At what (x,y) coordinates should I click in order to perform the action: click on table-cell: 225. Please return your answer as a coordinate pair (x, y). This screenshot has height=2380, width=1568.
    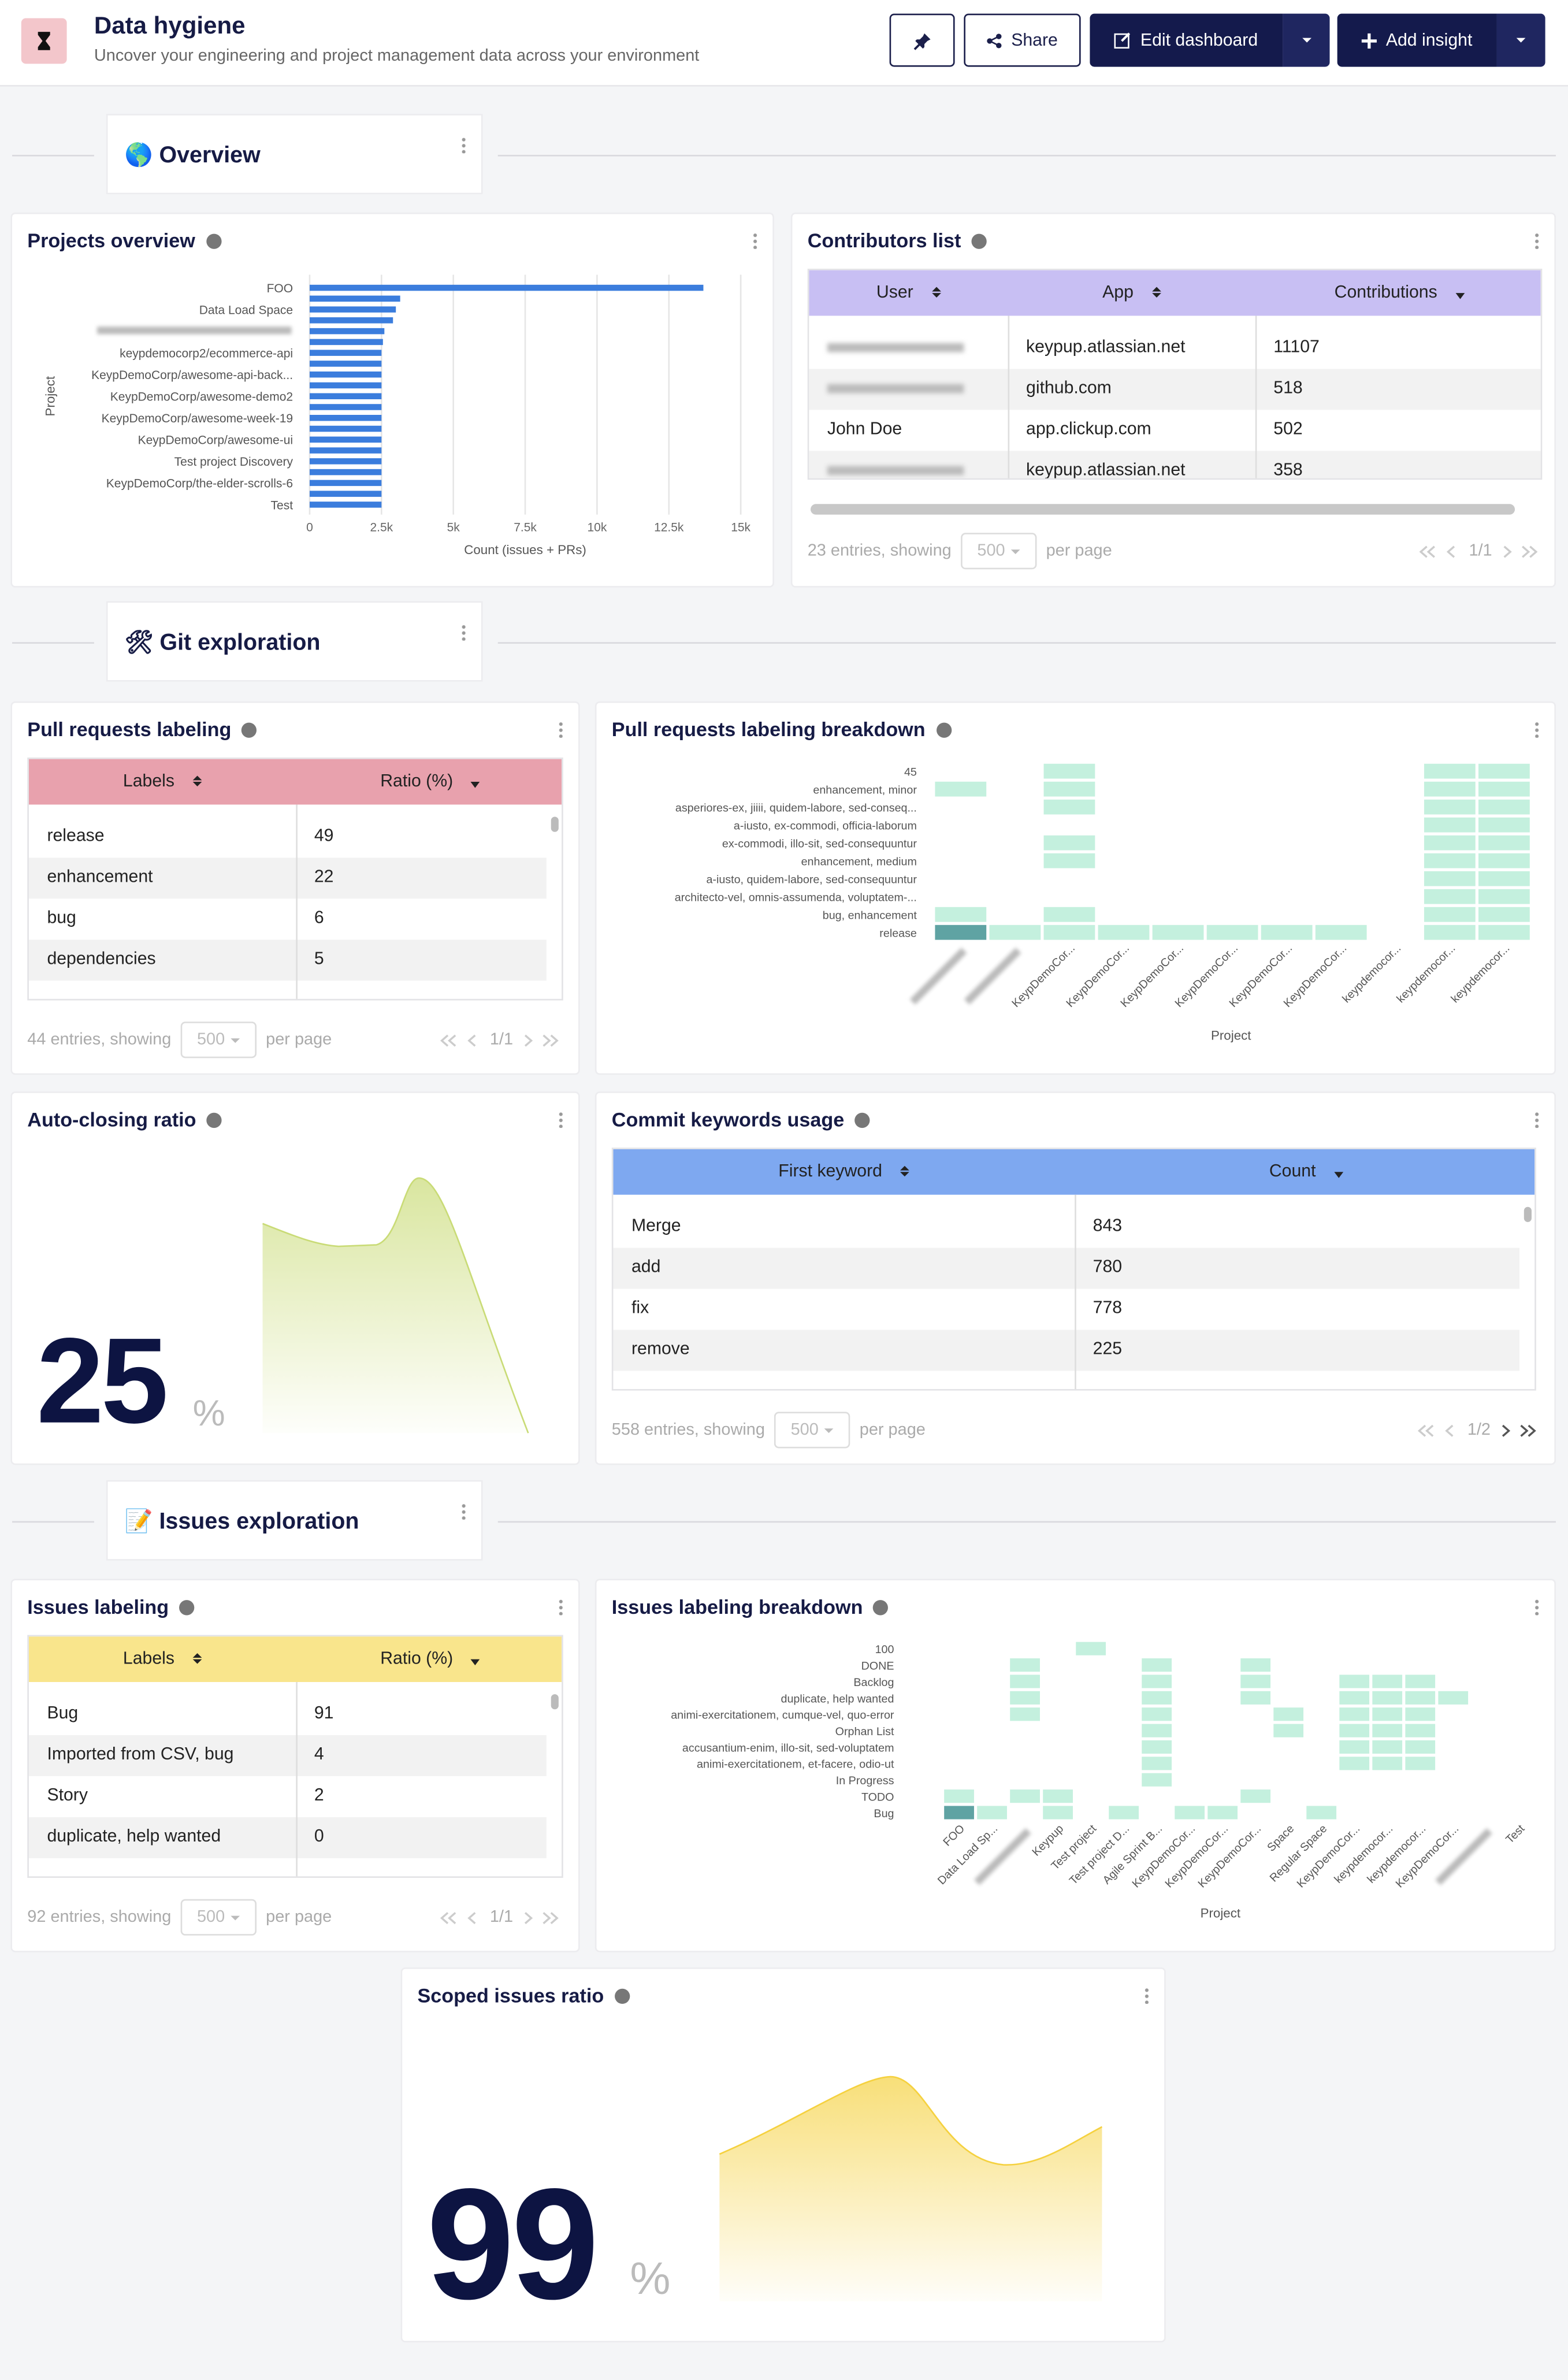
    Looking at the image, I should click on (1108, 1349).